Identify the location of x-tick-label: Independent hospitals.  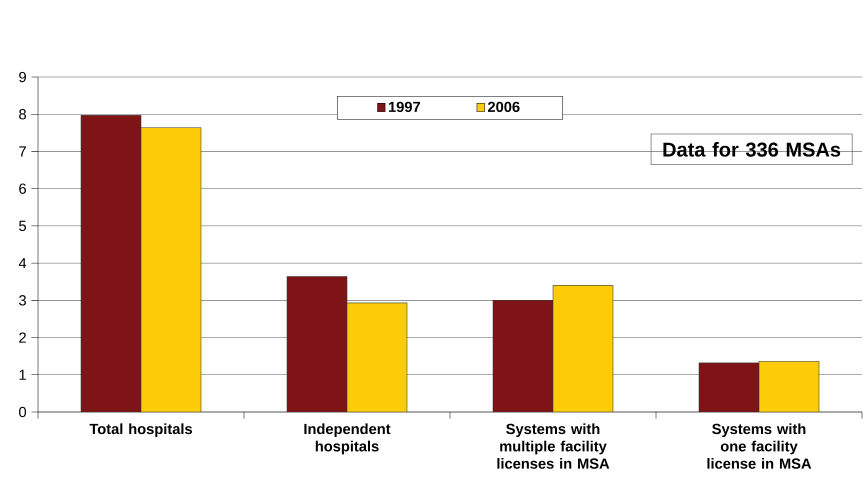
(347, 438).